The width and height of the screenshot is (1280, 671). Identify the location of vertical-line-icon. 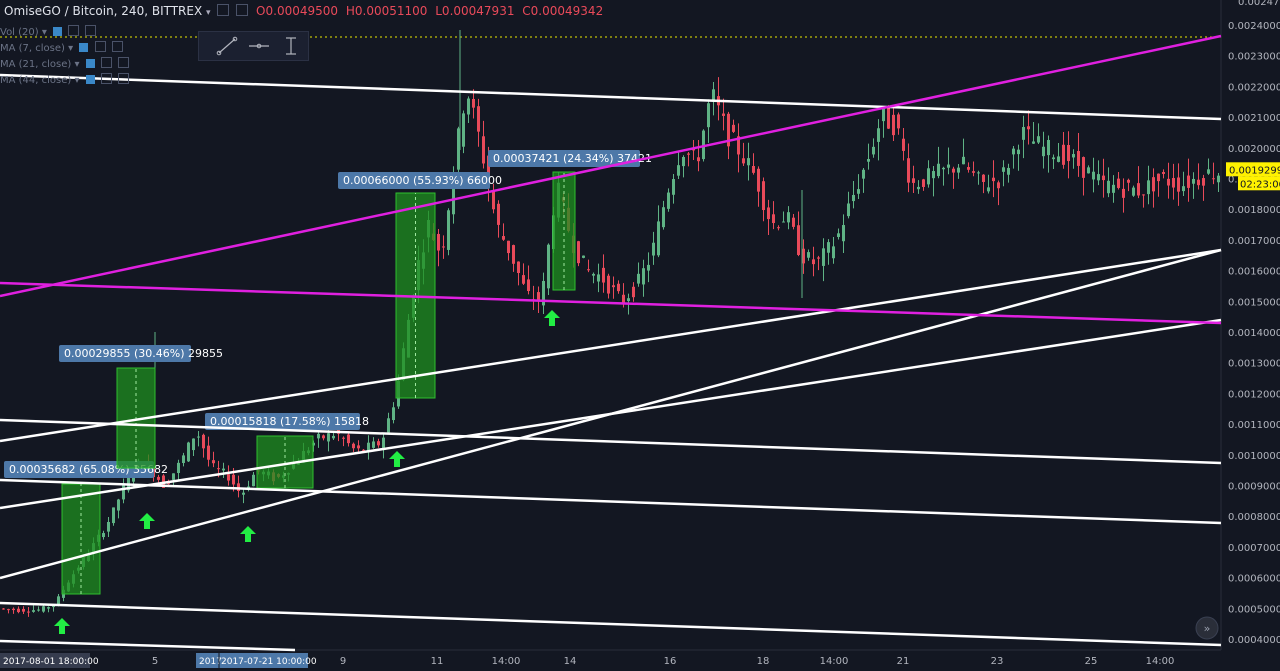
(291, 46).